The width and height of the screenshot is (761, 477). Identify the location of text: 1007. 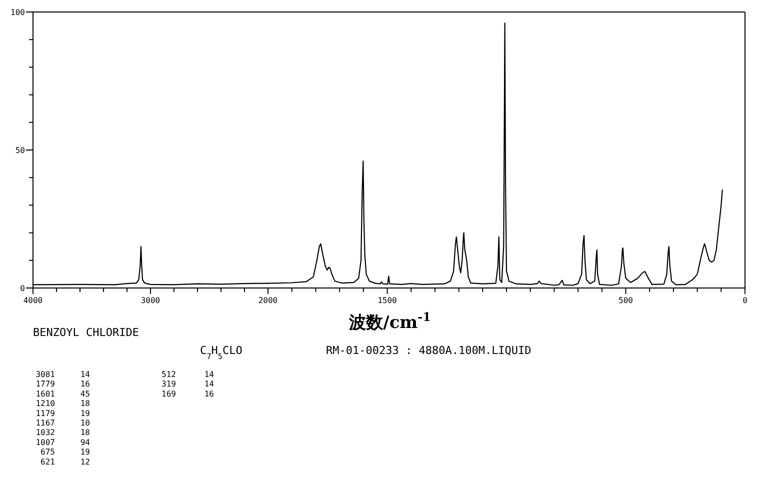
(46, 442).